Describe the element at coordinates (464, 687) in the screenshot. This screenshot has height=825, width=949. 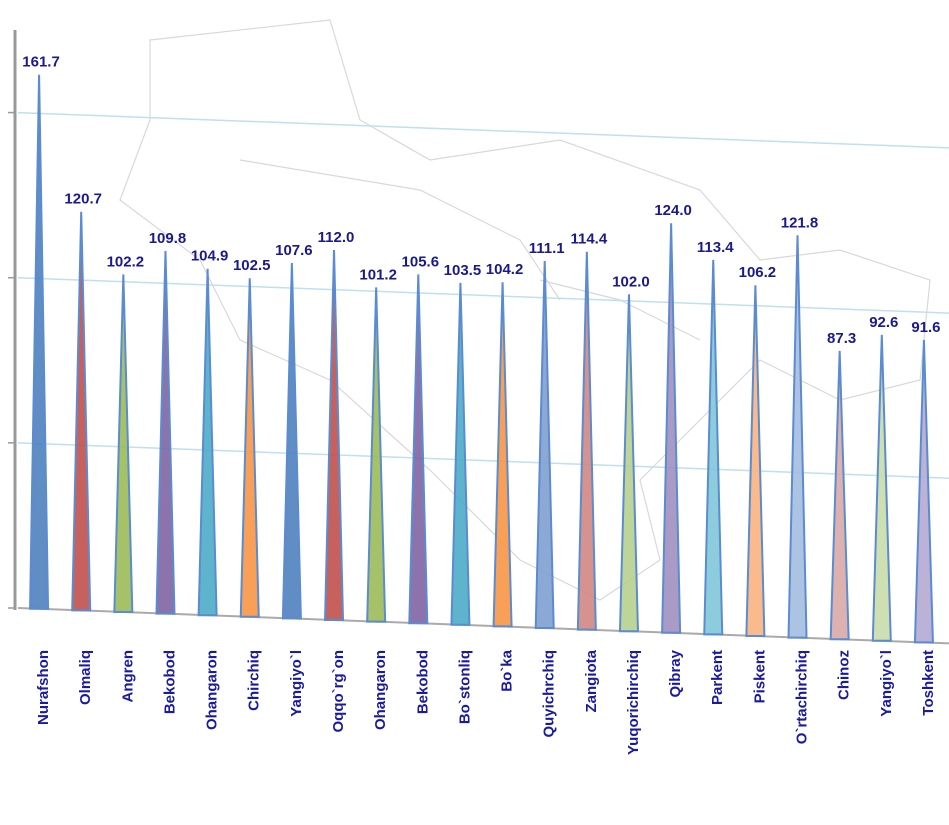
I see `x-tick-label: Bo`stonliq` at that location.